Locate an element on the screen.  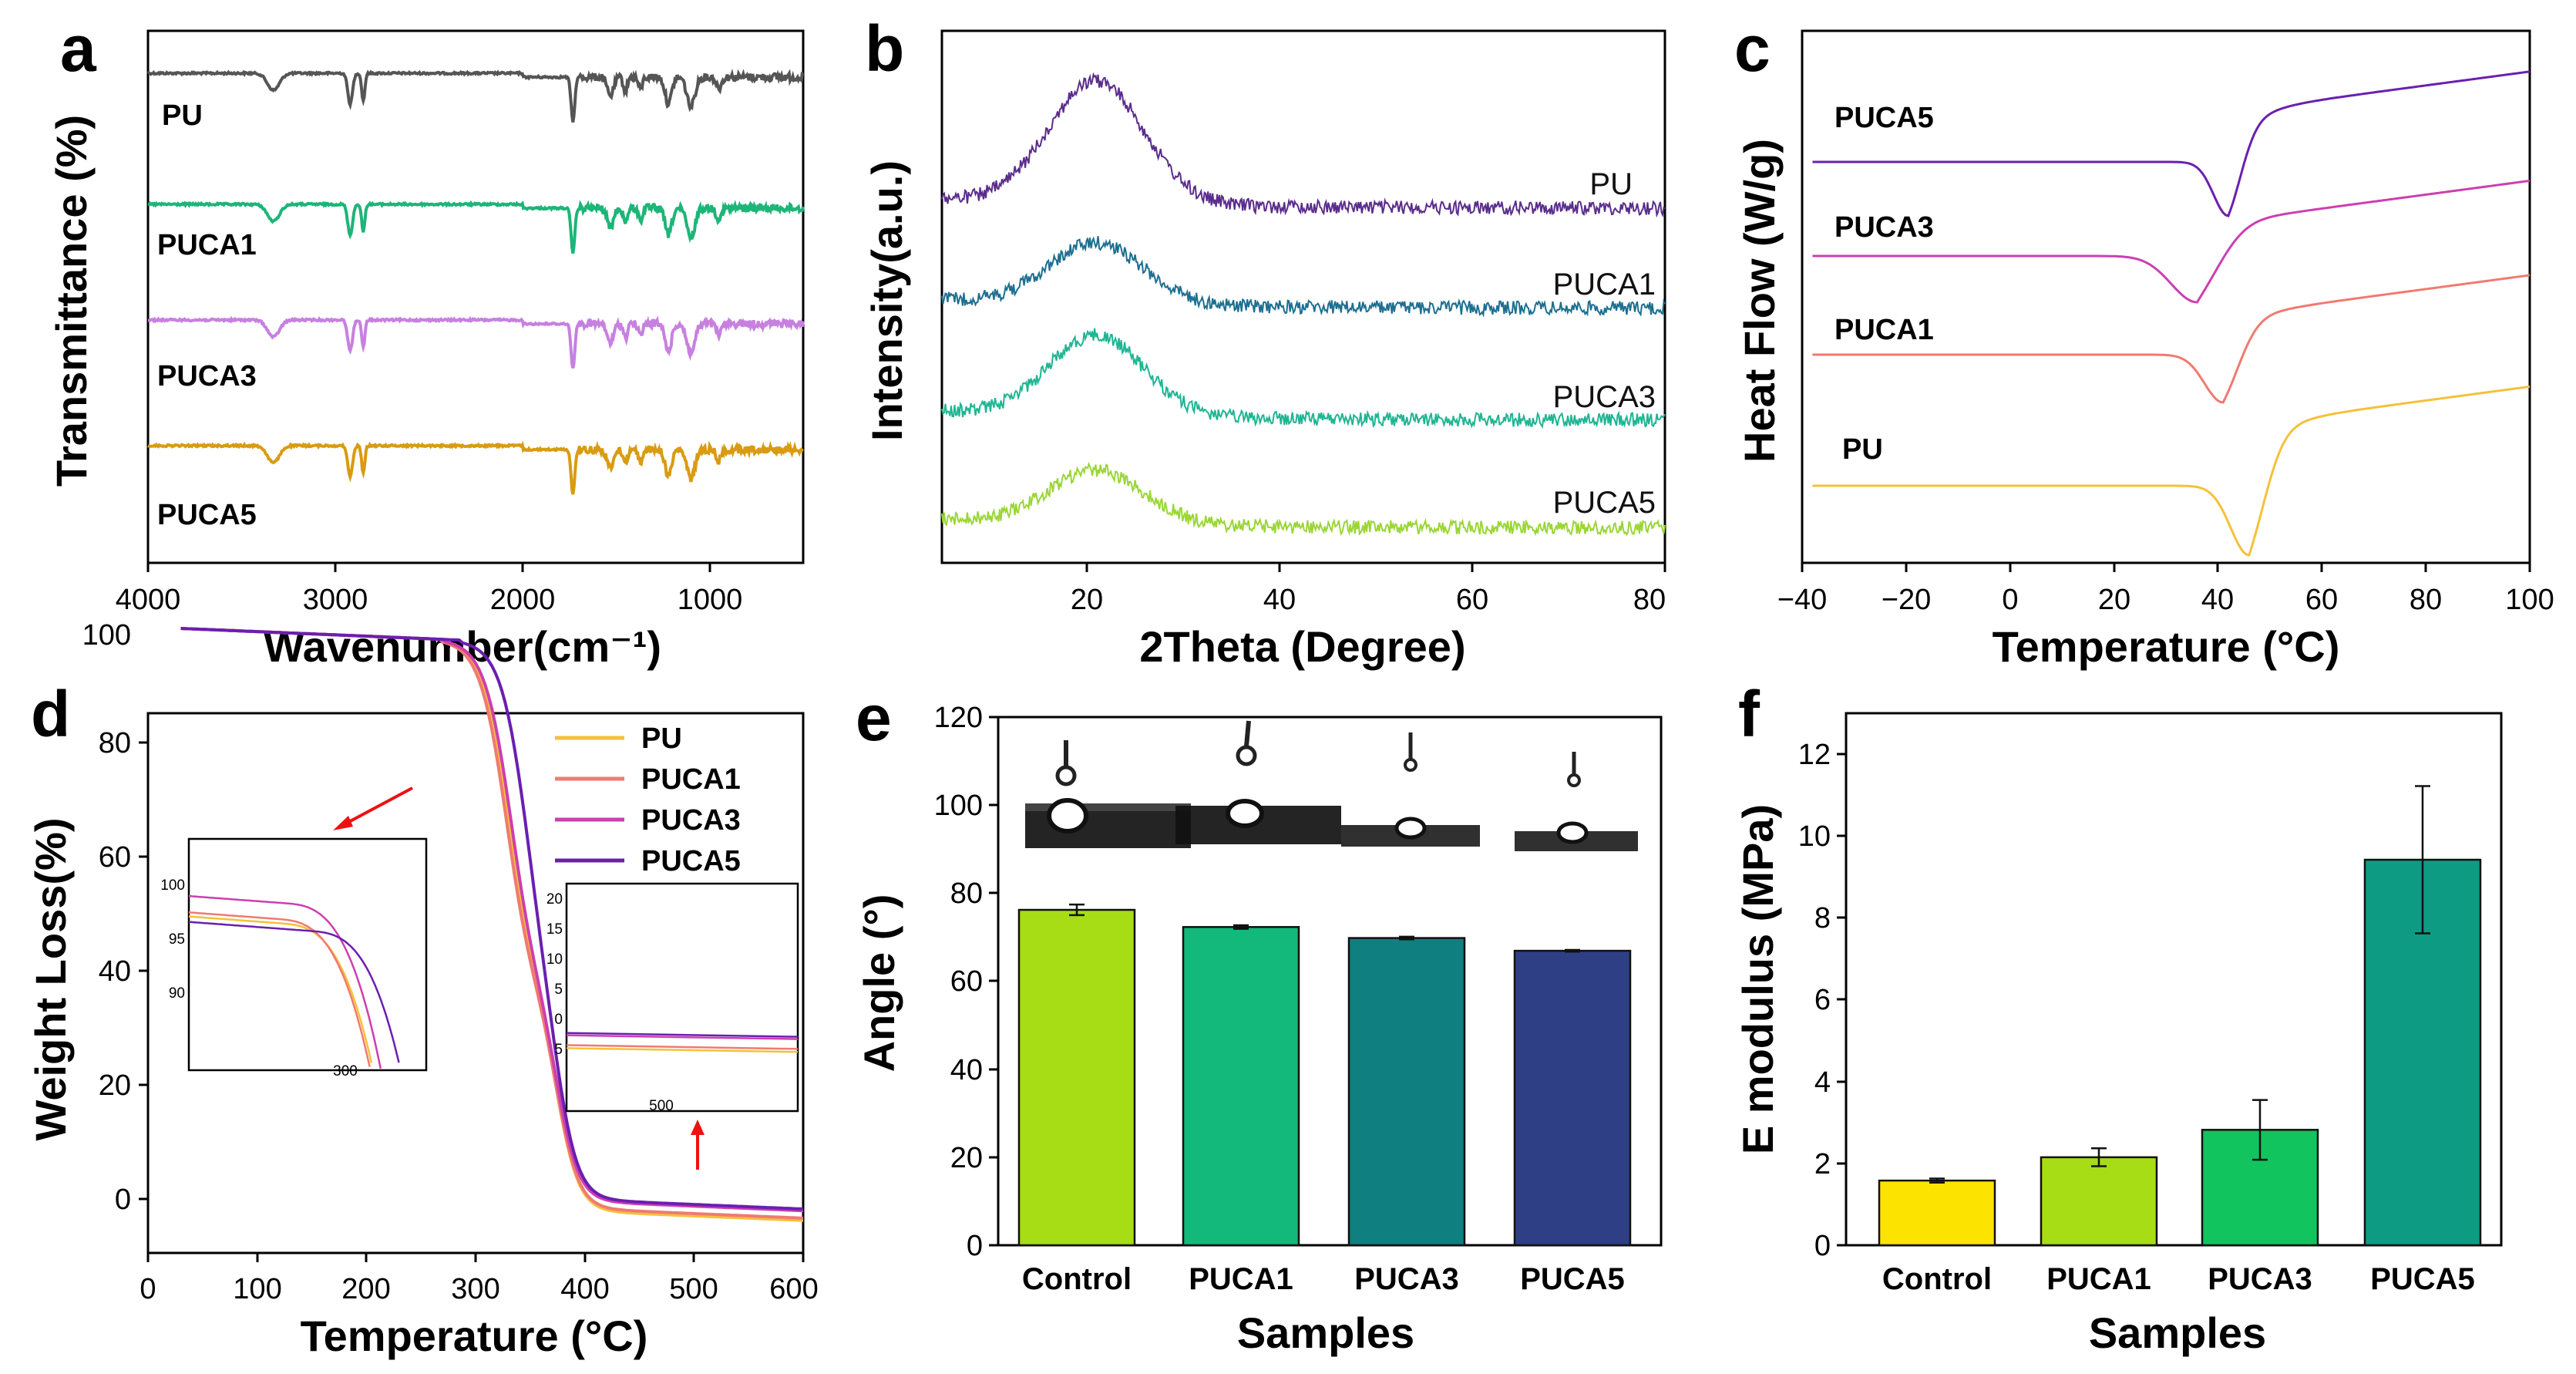
panel-b-label-puca5: PUCA5 is located at coordinates (1604, 503).